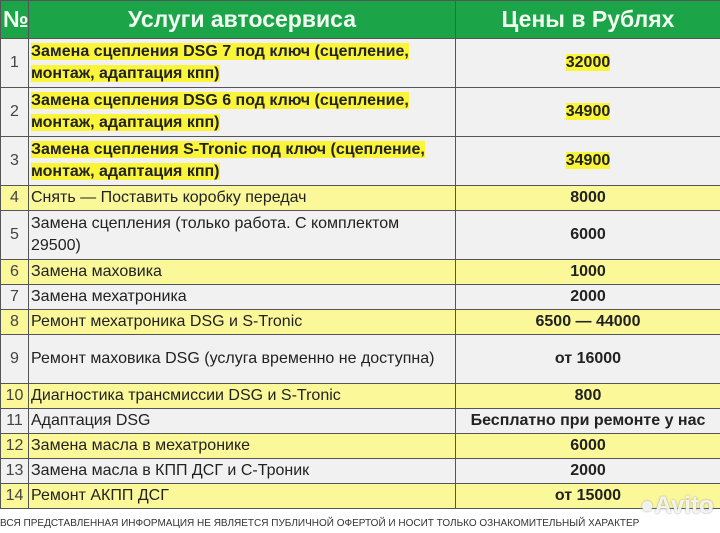 This screenshot has width=720, height=533. I want to click on table-row: 13 Замена масла в КПП ДСГ и С-Троник 2000, so click(360, 471).